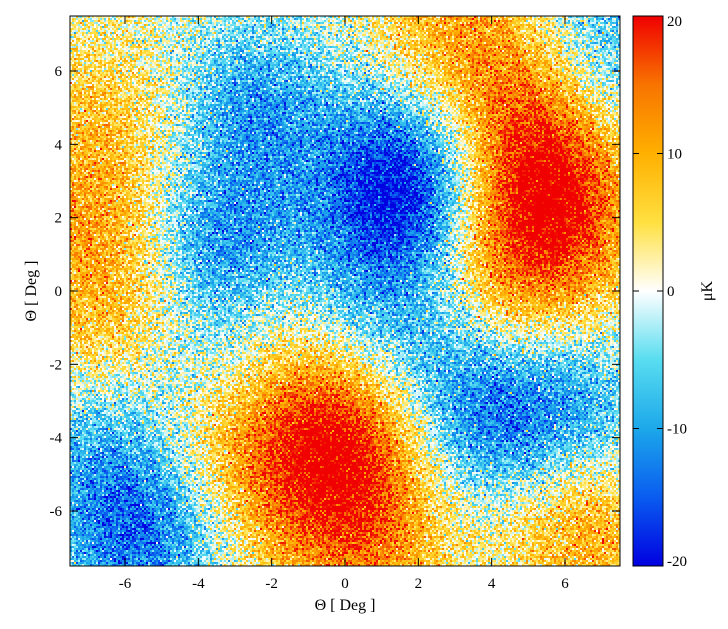 The image size is (728, 629). What do you see at coordinates (671, 292) in the screenshot?
I see `colorbar-tick-label: 0` at bounding box center [671, 292].